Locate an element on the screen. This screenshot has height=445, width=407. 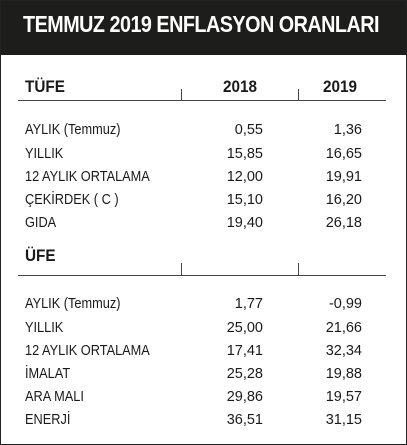
value-2019: 26,18 is located at coordinates (343, 223).